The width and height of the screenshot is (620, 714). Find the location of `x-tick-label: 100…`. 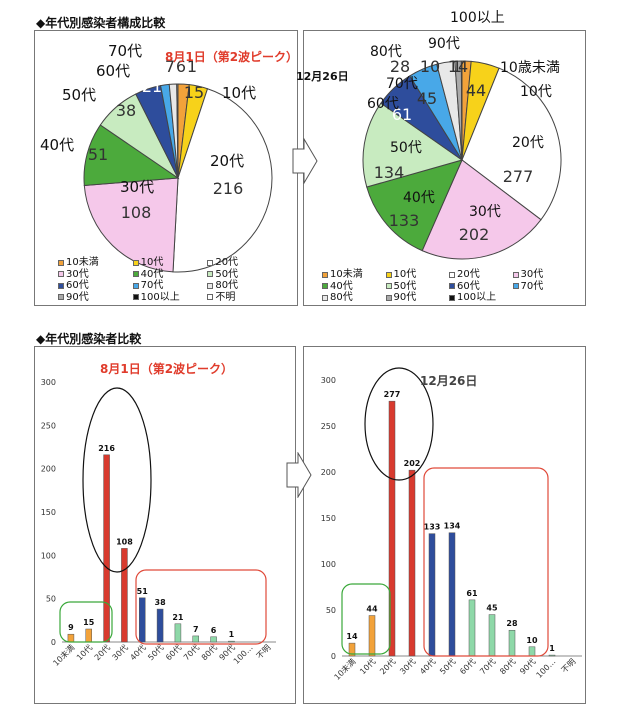

x-tick-label: 100… is located at coordinates (546, 668).